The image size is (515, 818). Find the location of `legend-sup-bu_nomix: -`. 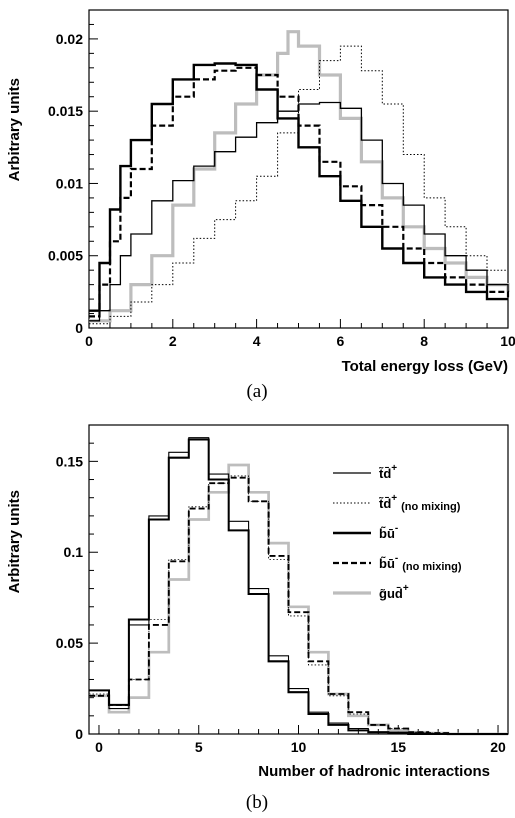

legend-sup-bu_nomix: - is located at coordinates (396, 558).